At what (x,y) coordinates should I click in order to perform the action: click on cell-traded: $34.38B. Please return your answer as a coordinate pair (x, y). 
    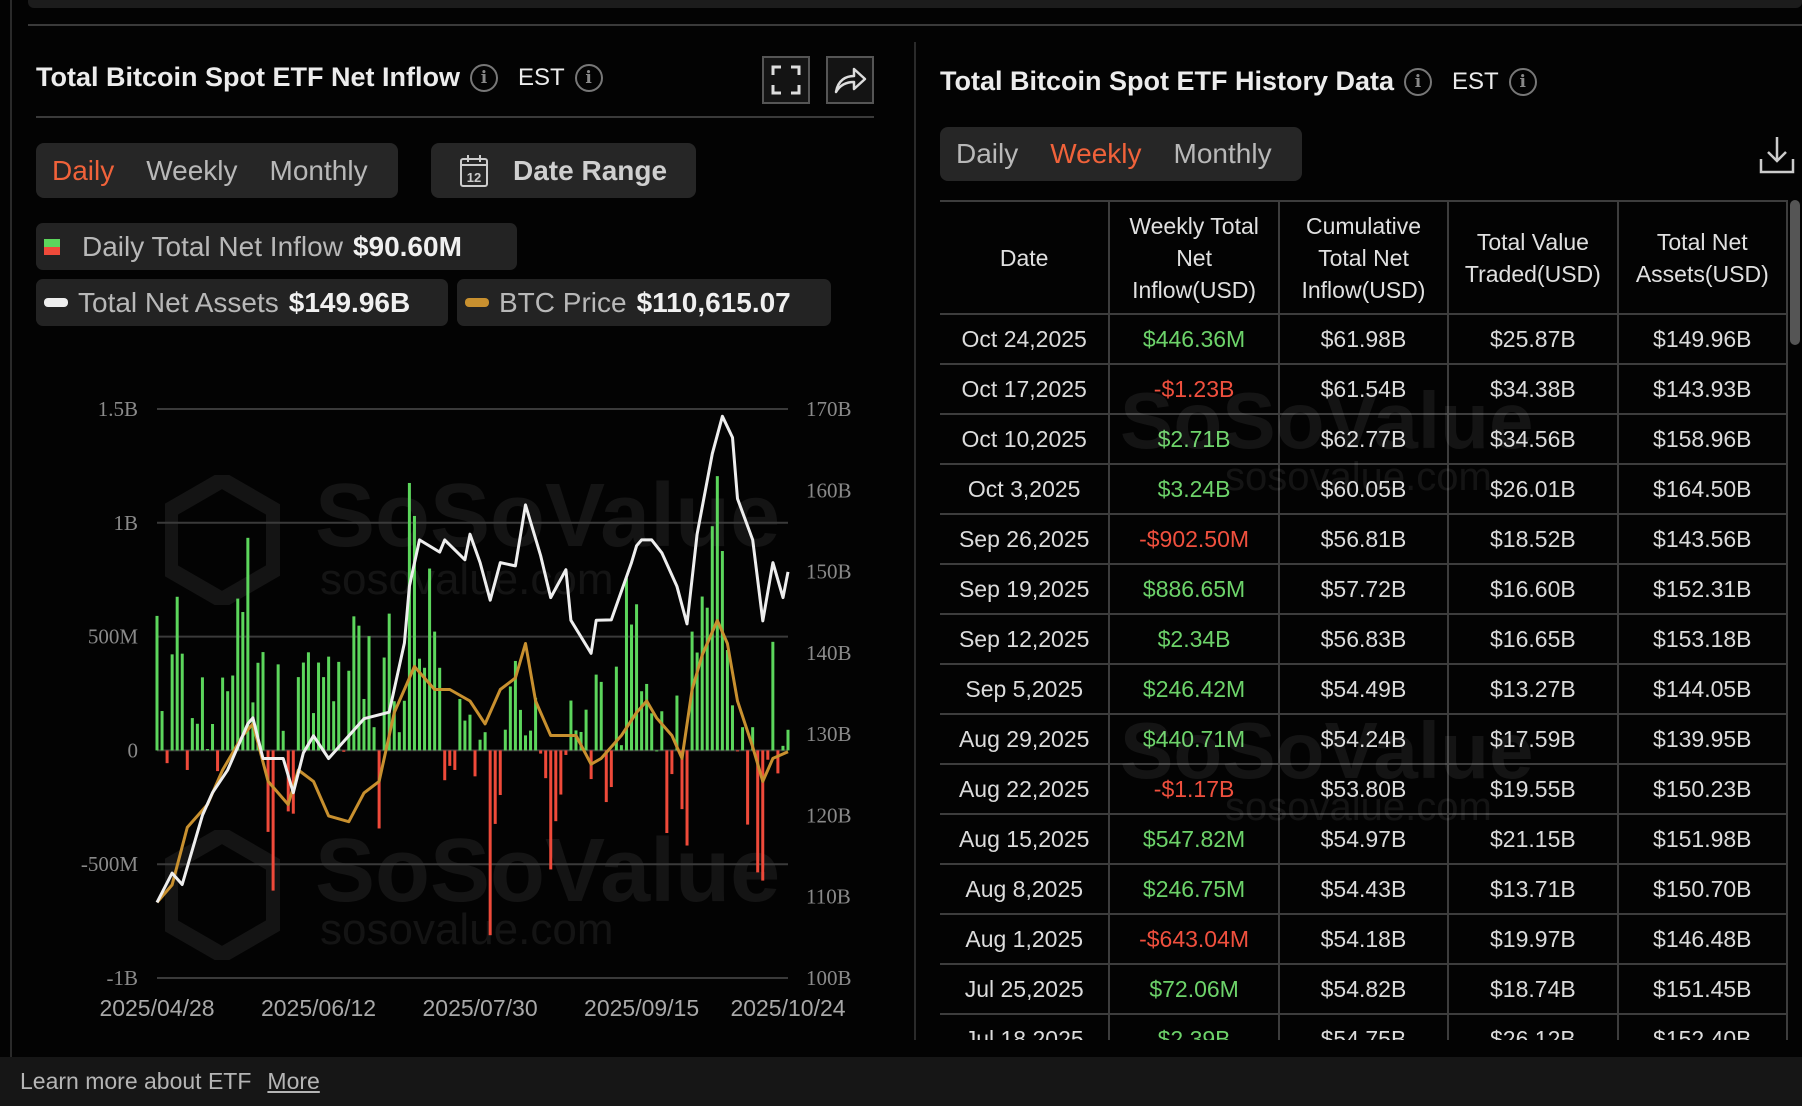
    Looking at the image, I should click on (1533, 389).